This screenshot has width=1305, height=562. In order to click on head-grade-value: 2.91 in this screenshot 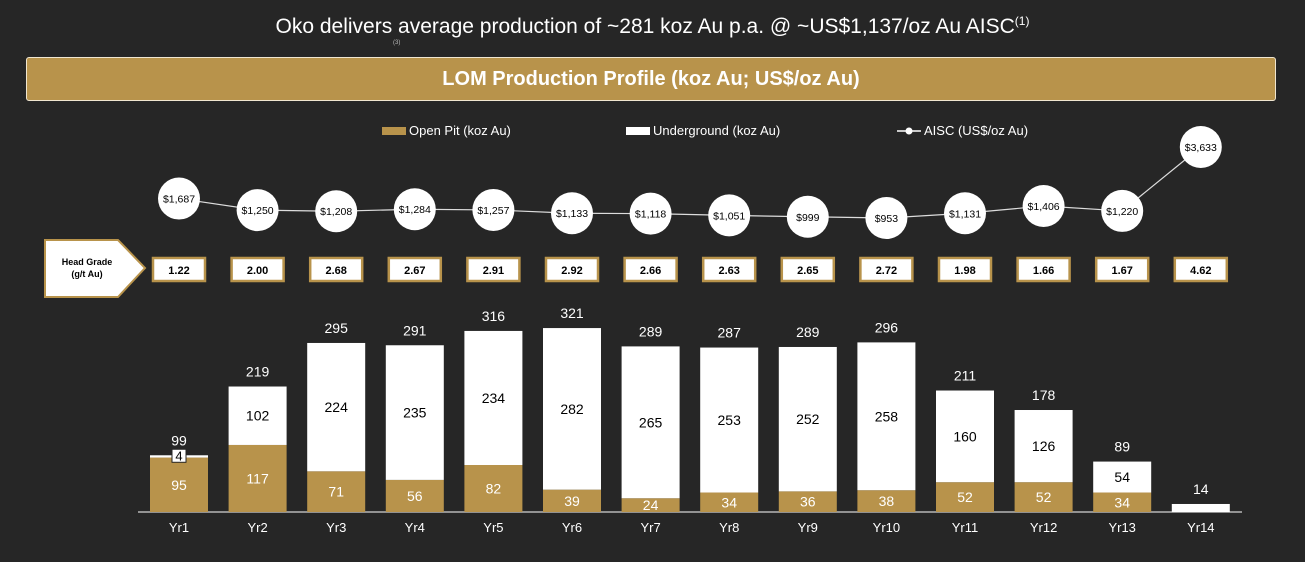, I will do `click(493, 271)`.